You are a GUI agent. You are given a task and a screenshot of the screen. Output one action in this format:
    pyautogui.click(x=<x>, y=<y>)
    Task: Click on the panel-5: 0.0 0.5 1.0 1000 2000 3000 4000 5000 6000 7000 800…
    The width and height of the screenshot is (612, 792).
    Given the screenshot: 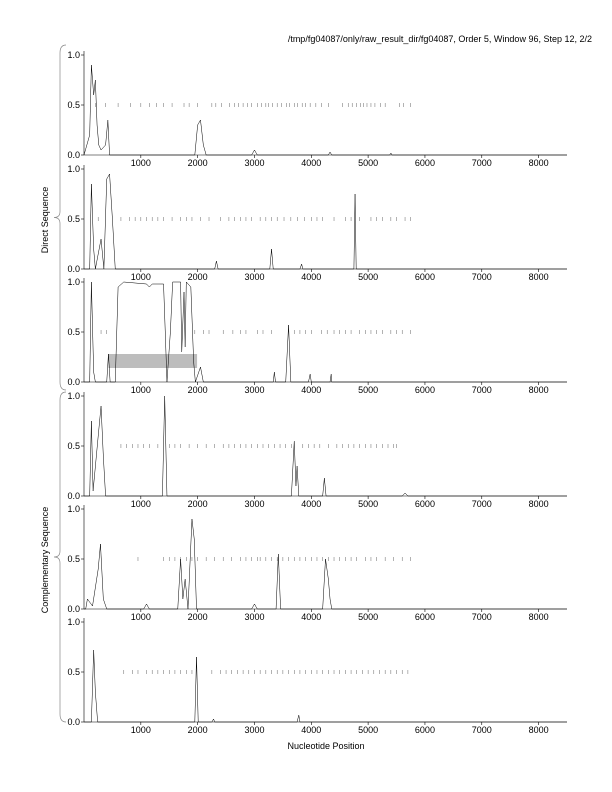 What is the action you would take?
    pyautogui.click(x=317, y=563)
    